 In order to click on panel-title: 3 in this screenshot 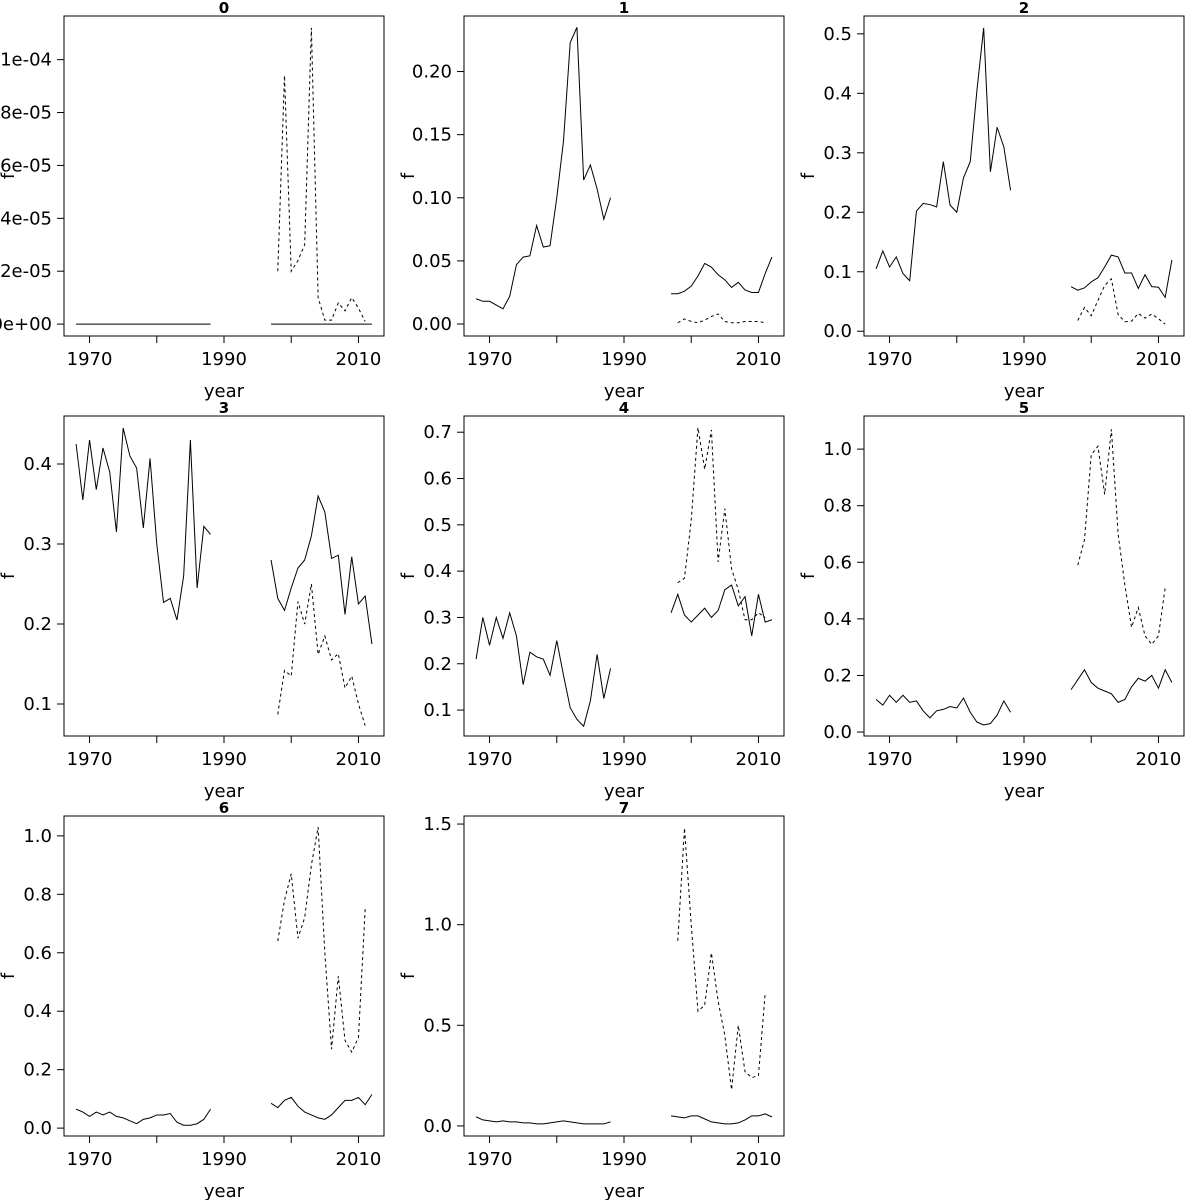, I will do `click(224, 408)`.